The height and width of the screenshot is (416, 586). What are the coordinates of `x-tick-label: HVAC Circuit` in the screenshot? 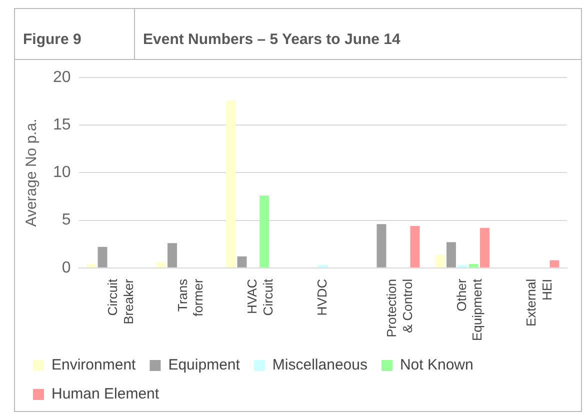 It's located at (260, 297).